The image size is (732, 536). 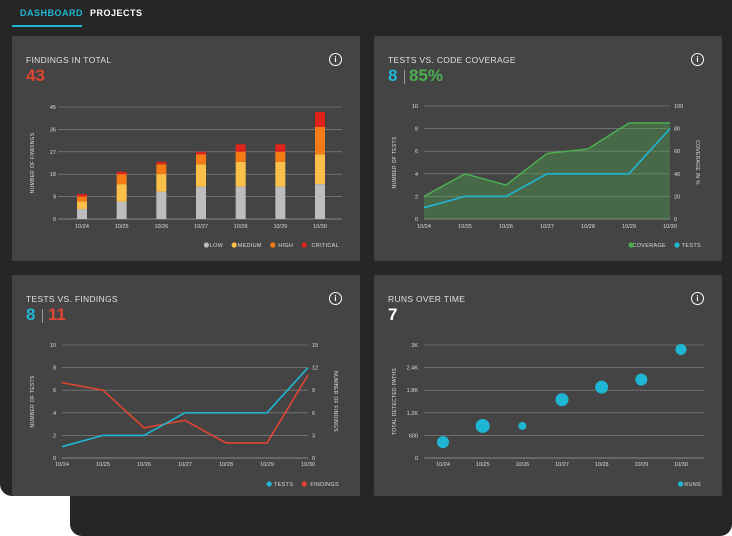 I want to click on y-tick-label-right: 100, so click(x=678, y=107).